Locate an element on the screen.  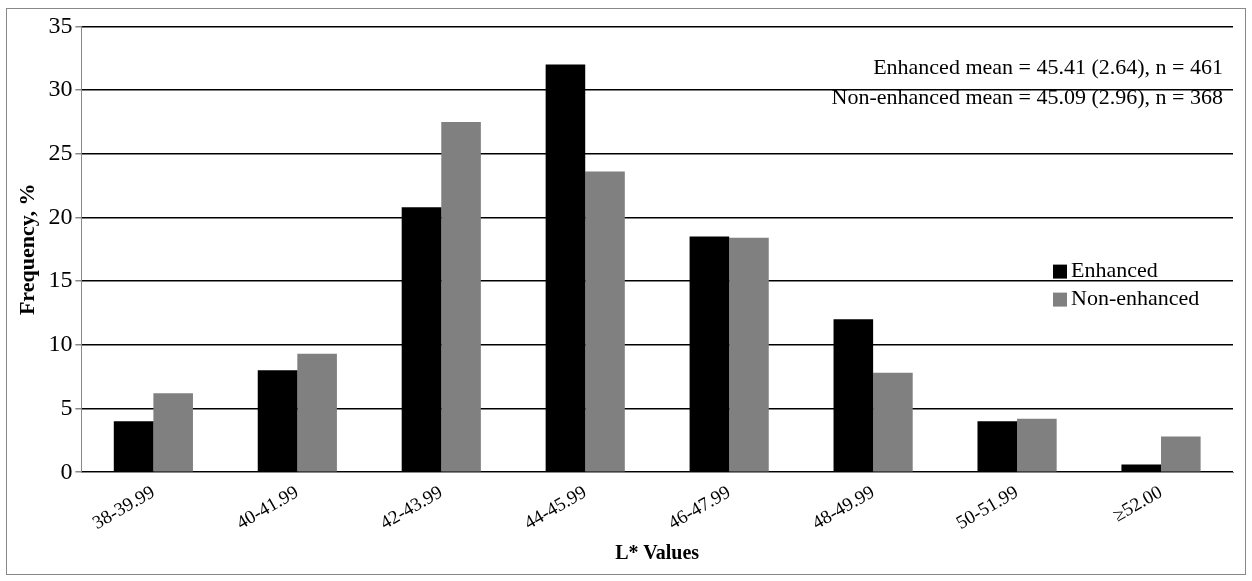
y-tick-label: 30 is located at coordinates (60, 88).